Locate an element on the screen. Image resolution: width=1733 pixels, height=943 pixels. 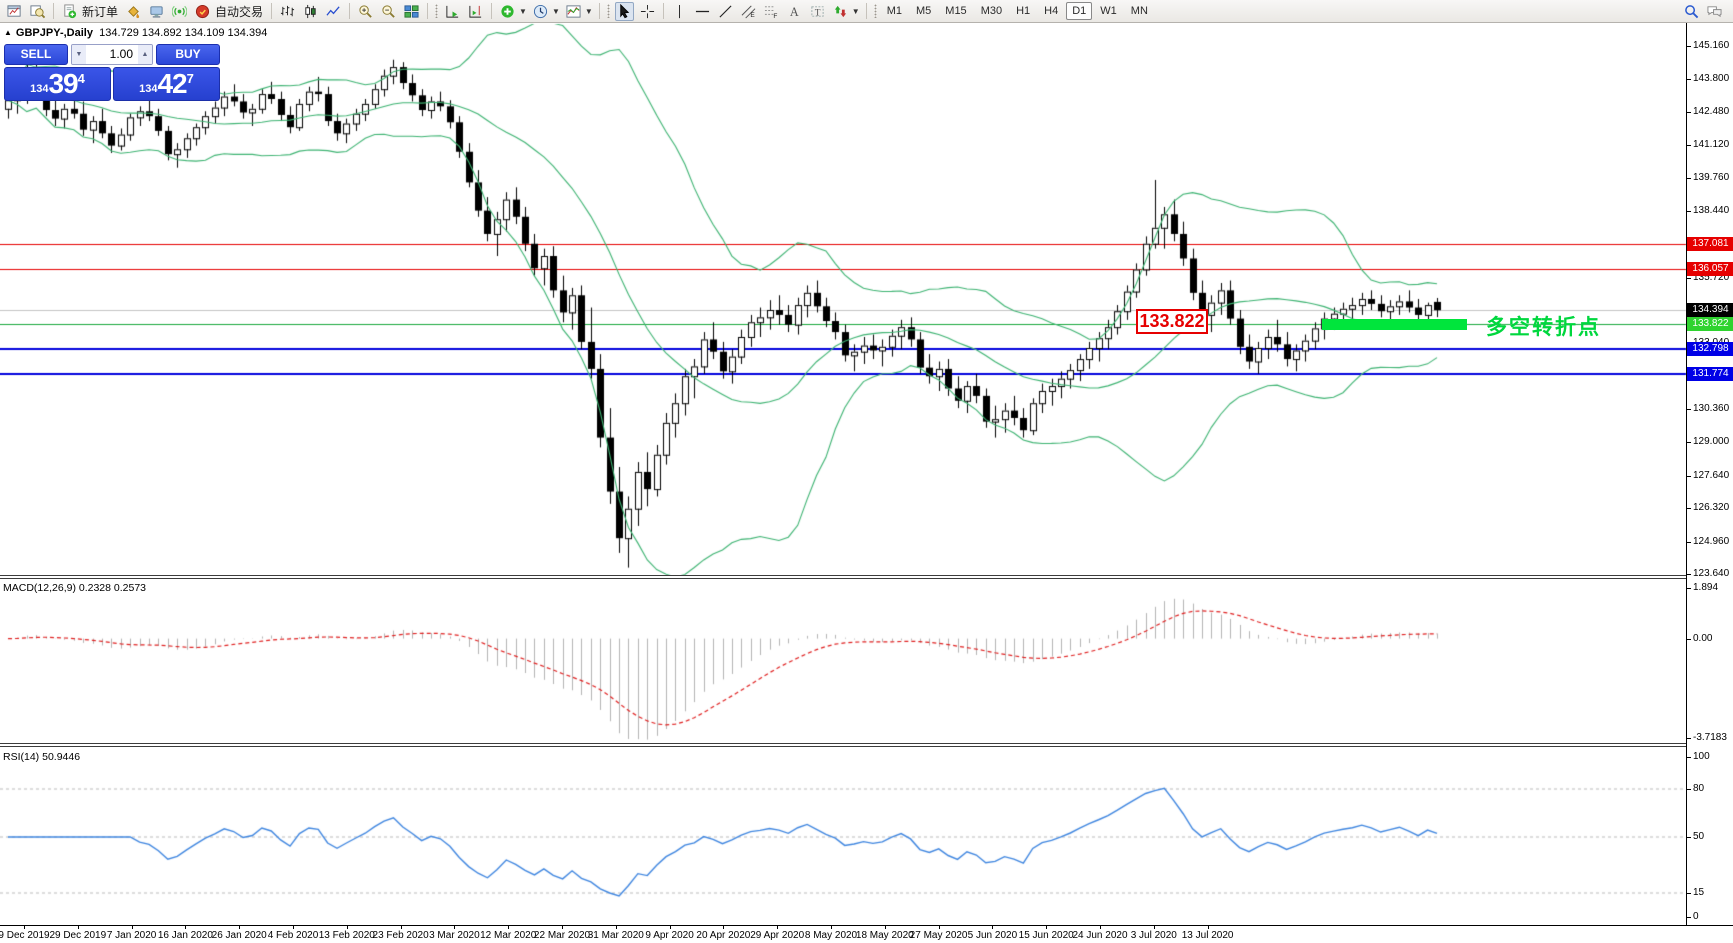
svg-text: A is located at coordinates (794, 12).